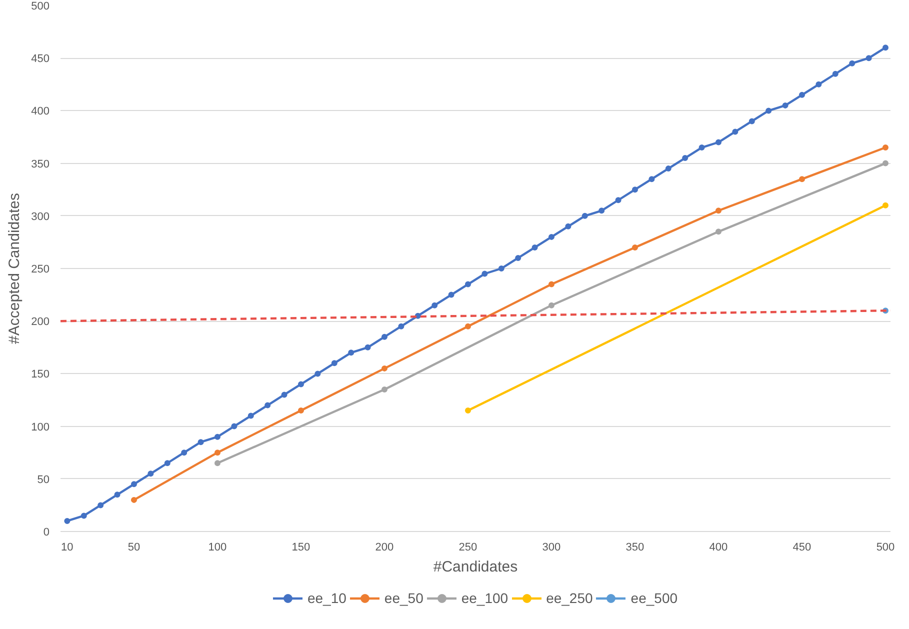 This screenshot has width=909, height=629. I want to click on y-tick-label: 0, so click(46, 532).